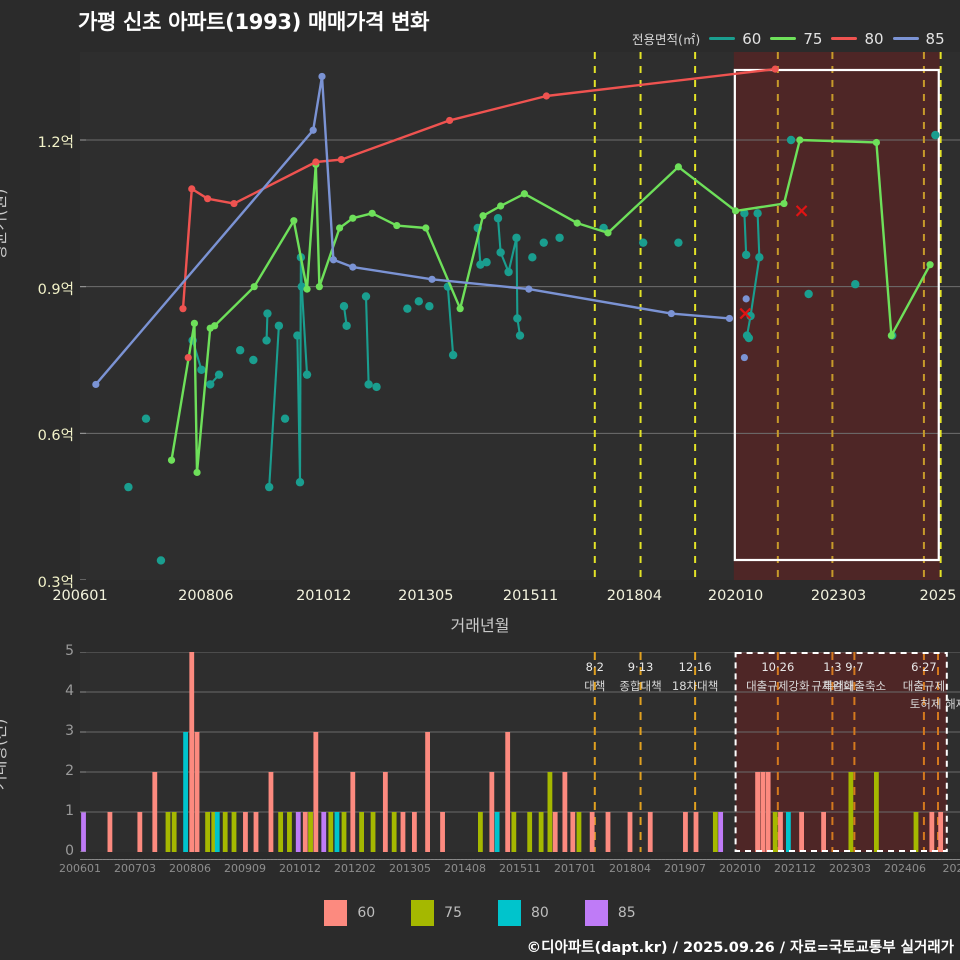 The height and width of the screenshot is (960, 960). I want to click on volume-xtick-2: 200806, so click(190, 868).